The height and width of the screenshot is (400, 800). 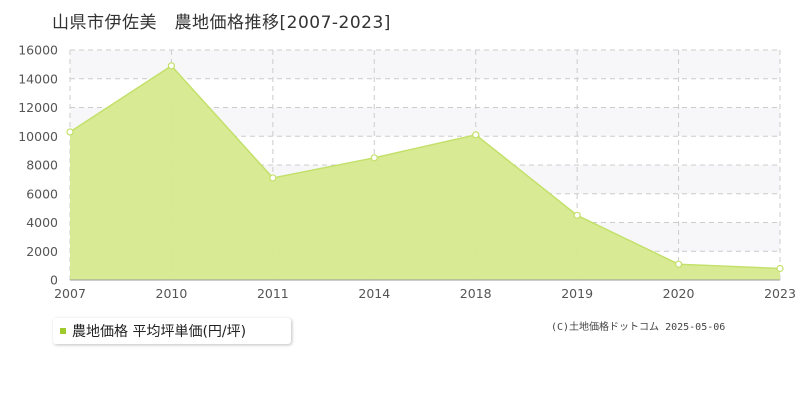 What do you see at coordinates (42, 222) in the screenshot?
I see `y-tick-label: 4000` at bounding box center [42, 222].